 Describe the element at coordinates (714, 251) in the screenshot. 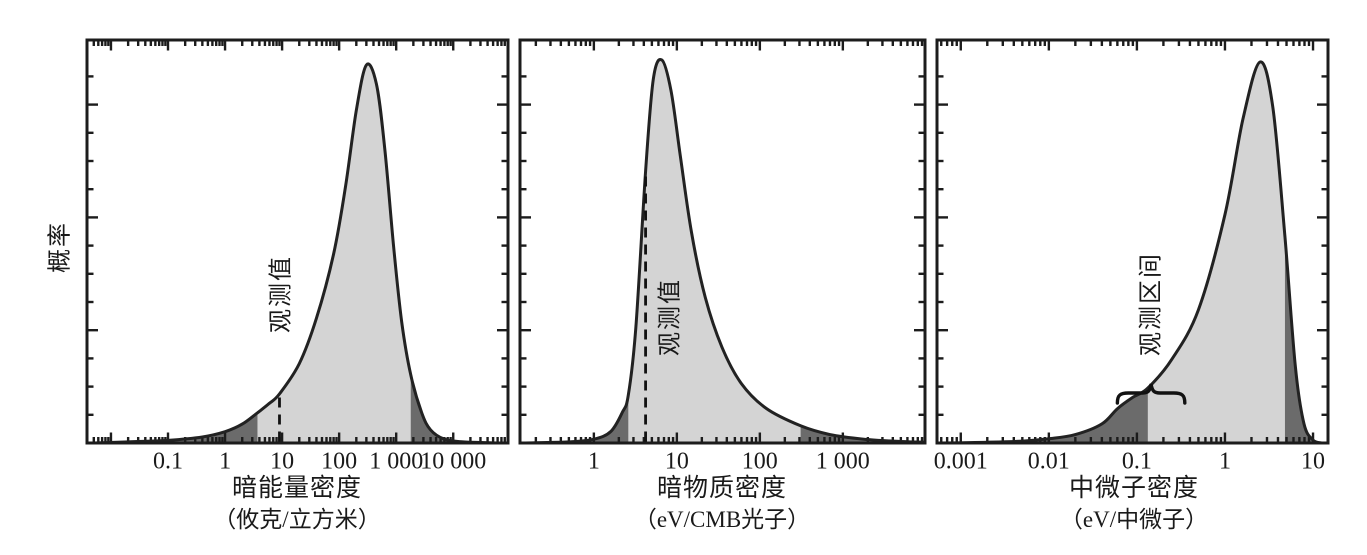

I see `distribution-area-likely-dark-matter` at that location.